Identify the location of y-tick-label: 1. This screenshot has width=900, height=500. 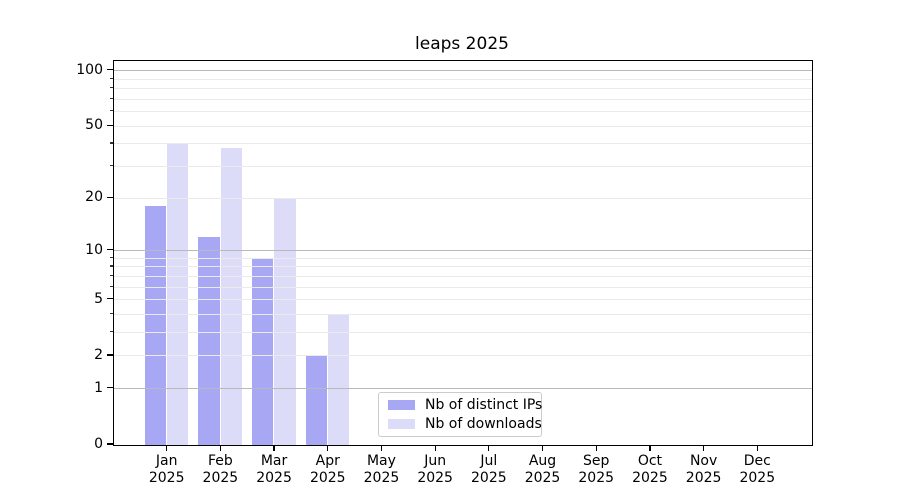
(98, 387).